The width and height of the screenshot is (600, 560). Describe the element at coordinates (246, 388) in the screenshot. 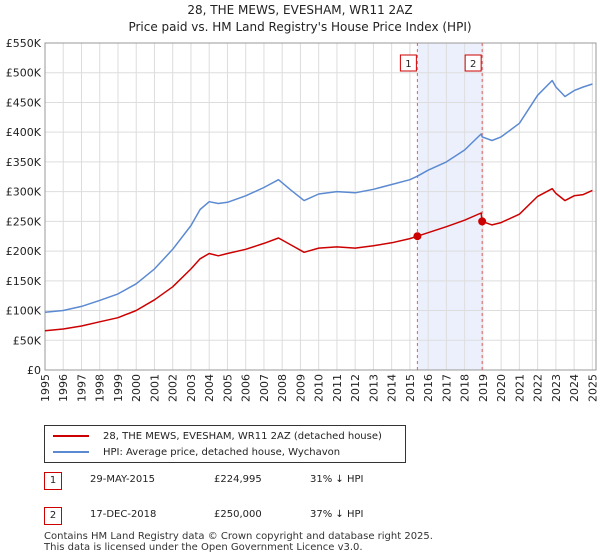

I see `x-tick-label: 2006` at that location.